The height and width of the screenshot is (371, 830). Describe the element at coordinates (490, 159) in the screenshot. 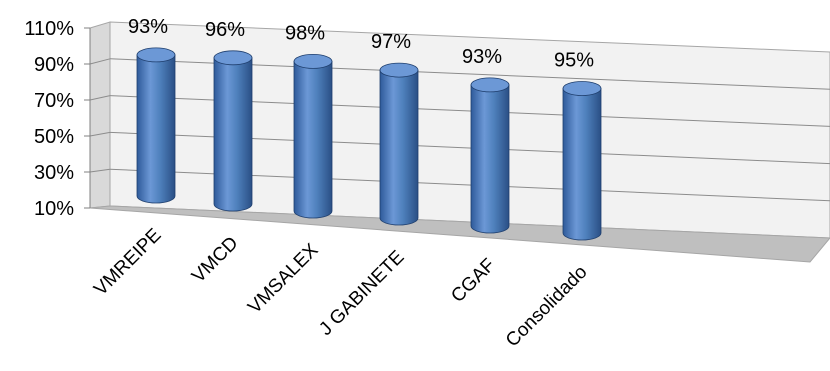

I see `bar-cgaf` at that location.